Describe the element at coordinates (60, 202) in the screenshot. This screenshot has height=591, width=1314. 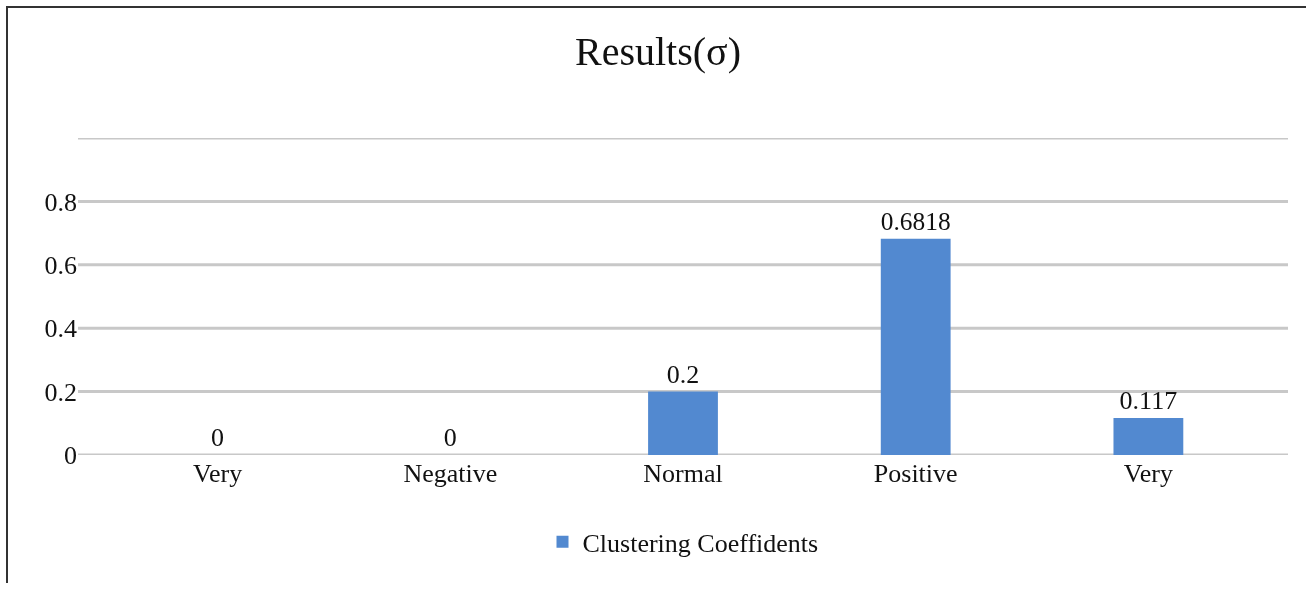
I see `y-tick-label: 0.8` at that location.